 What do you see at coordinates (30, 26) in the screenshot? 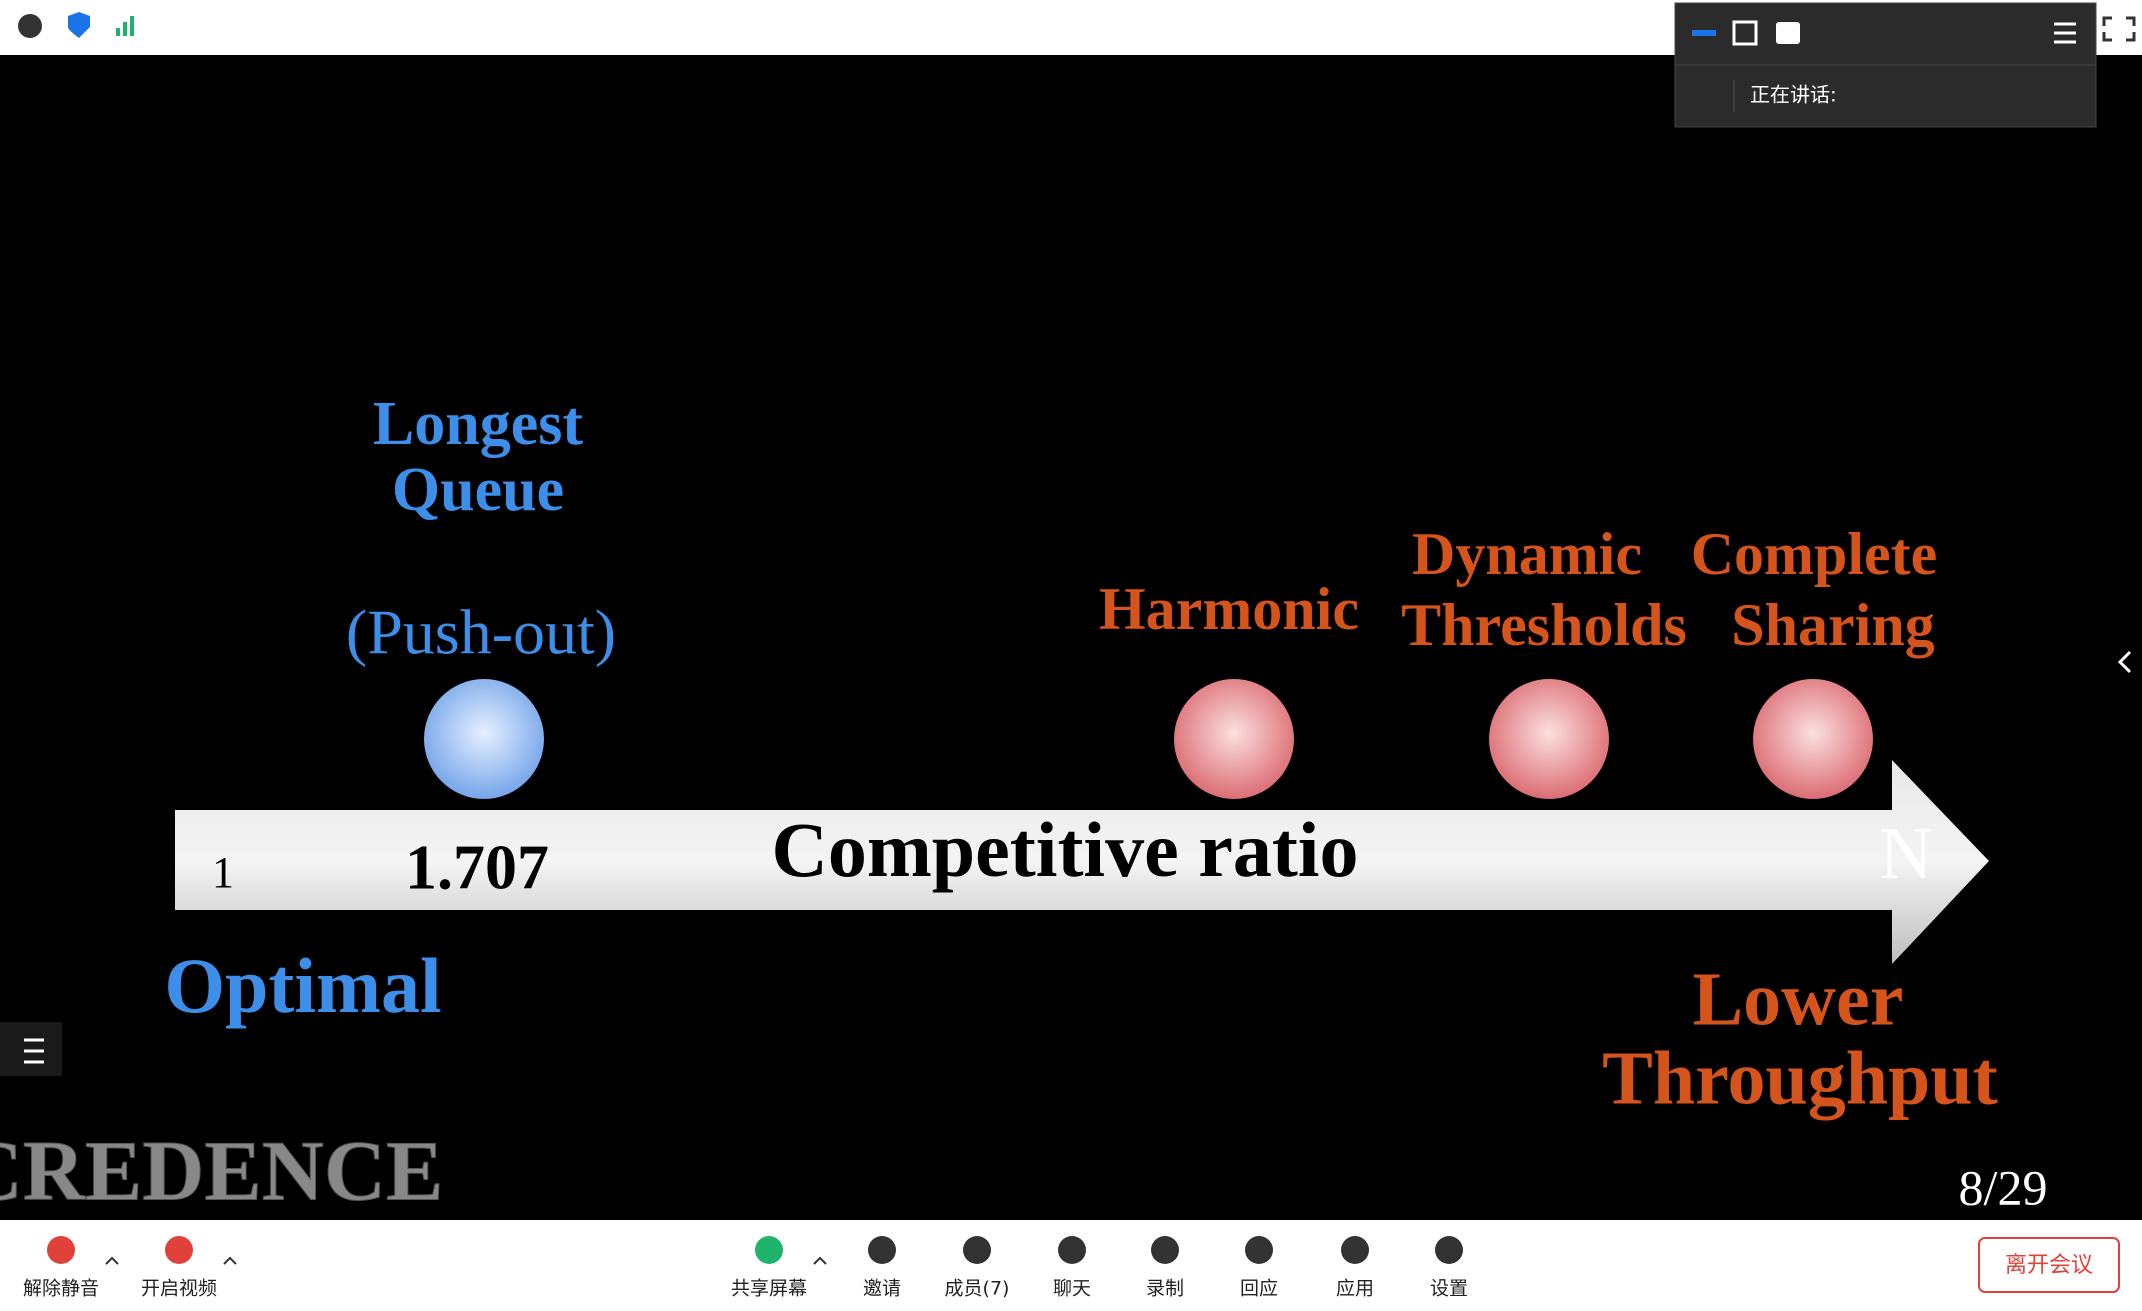
I see `info-icon` at bounding box center [30, 26].